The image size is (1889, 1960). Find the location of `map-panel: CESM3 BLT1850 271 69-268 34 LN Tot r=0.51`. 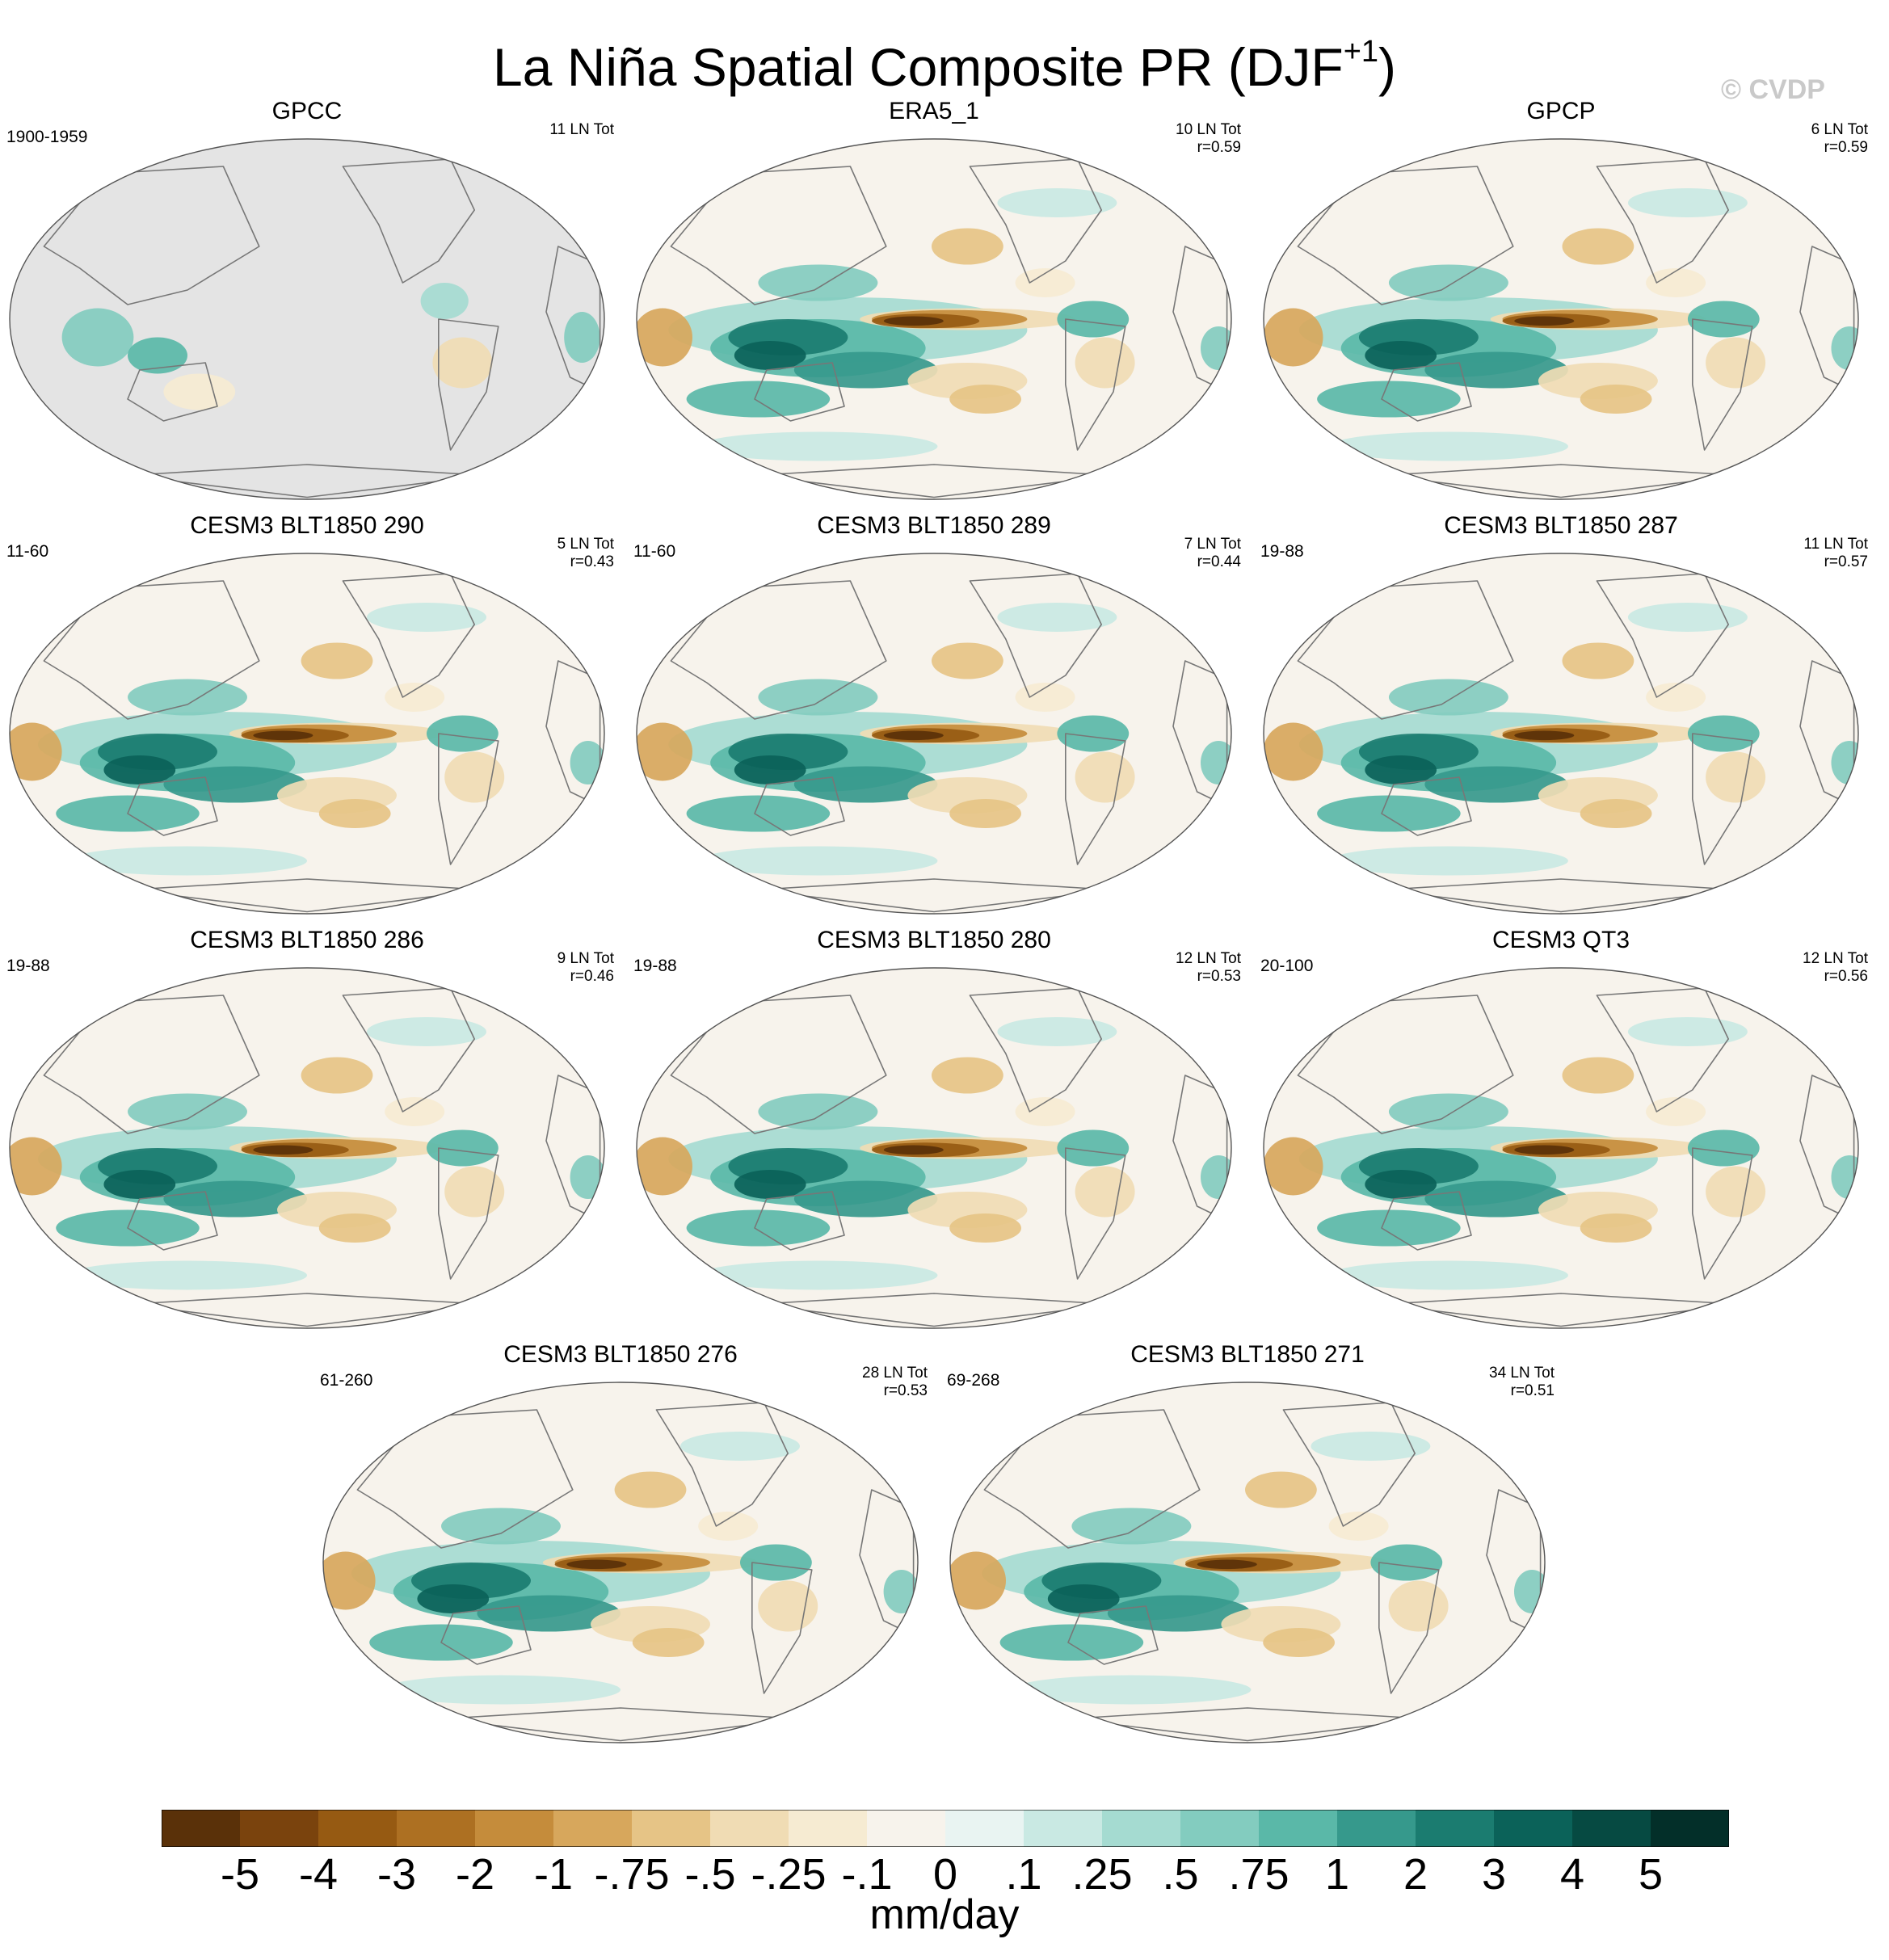

map-panel: CESM3 BLT1850 271 69-268 34 LN Tot r=0.51 is located at coordinates (1247, 1542).